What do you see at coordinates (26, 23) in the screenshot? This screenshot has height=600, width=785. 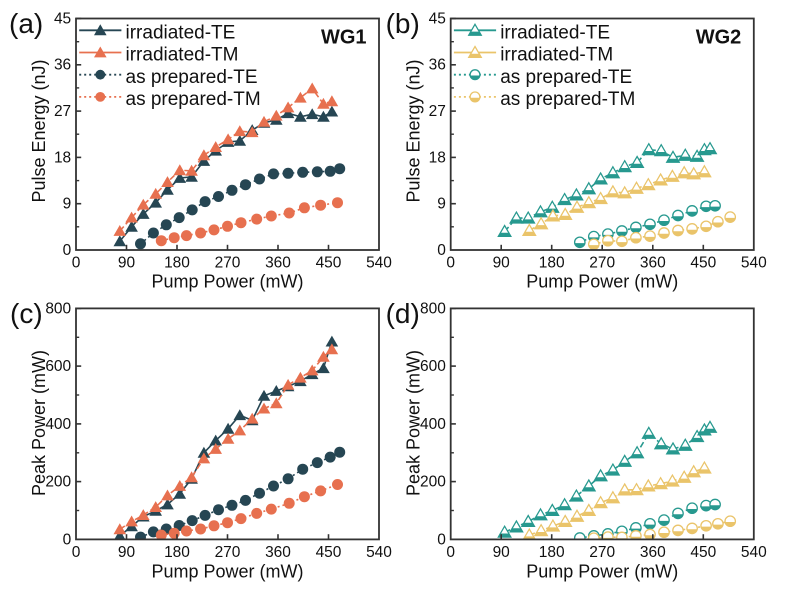 I see `svg-text: (a)` at bounding box center [26, 23].